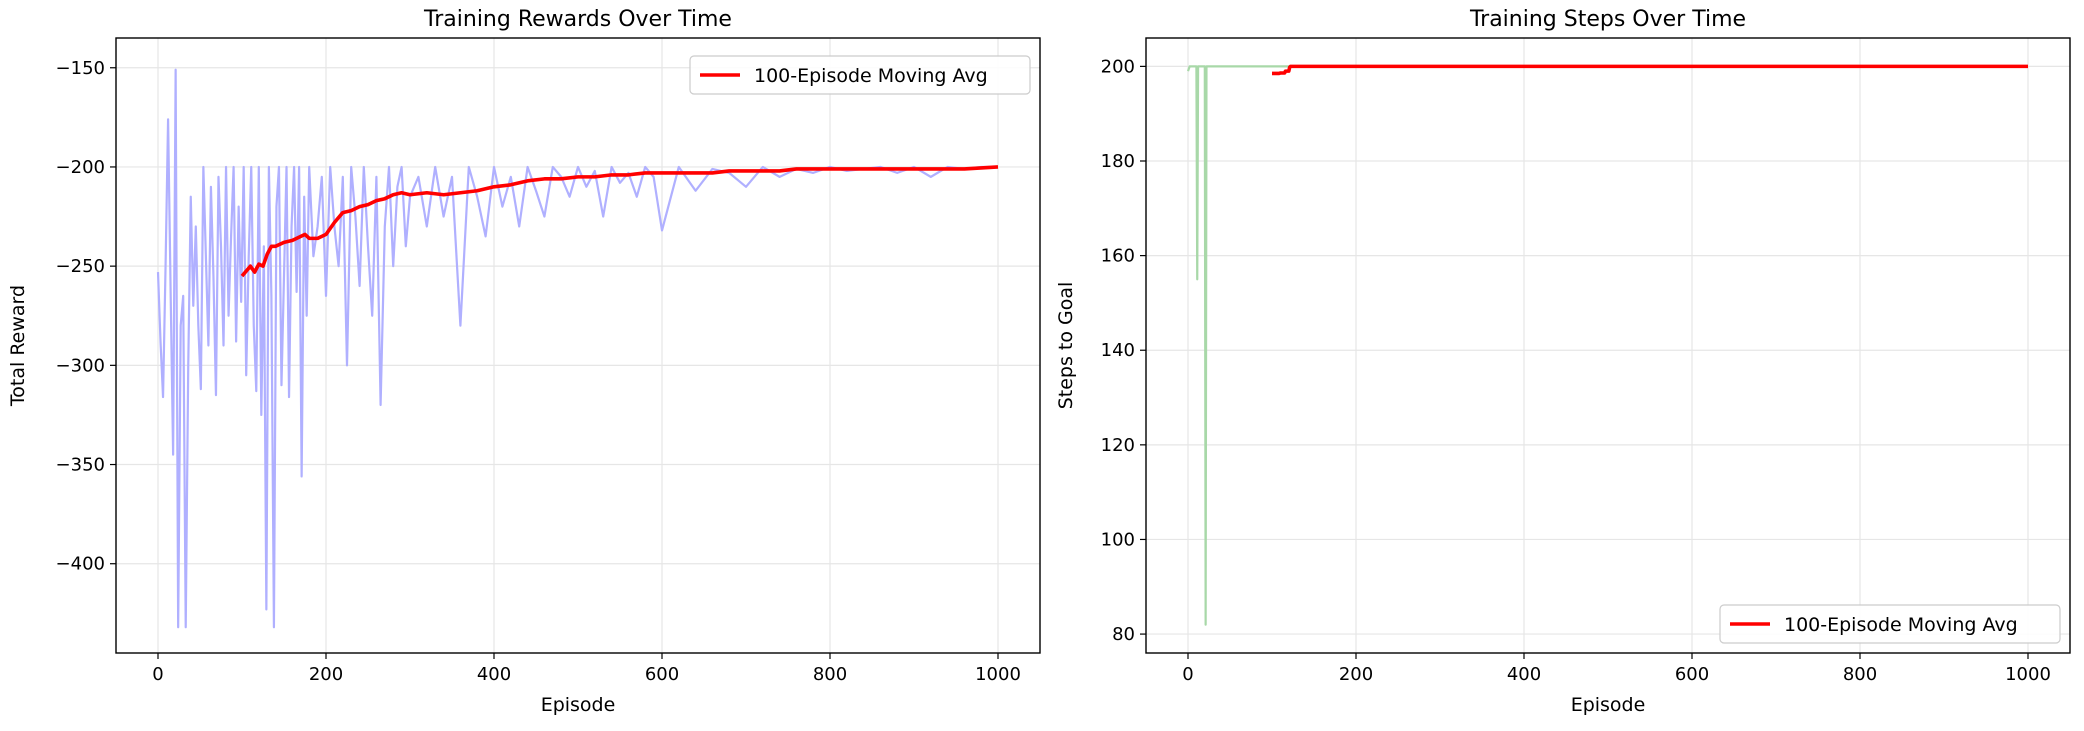 Image resolution: width=2084 pixels, height=731 pixels. Describe the element at coordinates (577, 19) in the screenshot. I see `chart-title: Training Rewards Over Time` at that location.